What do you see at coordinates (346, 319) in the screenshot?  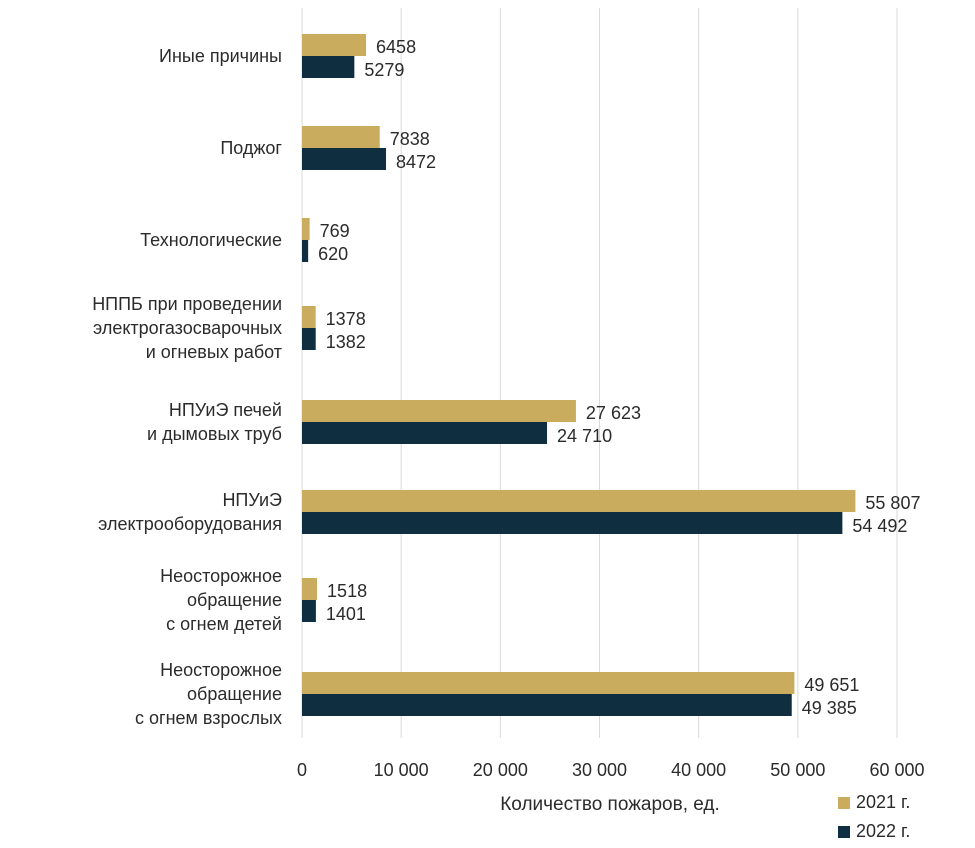 I see `value-label: 1378` at bounding box center [346, 319].